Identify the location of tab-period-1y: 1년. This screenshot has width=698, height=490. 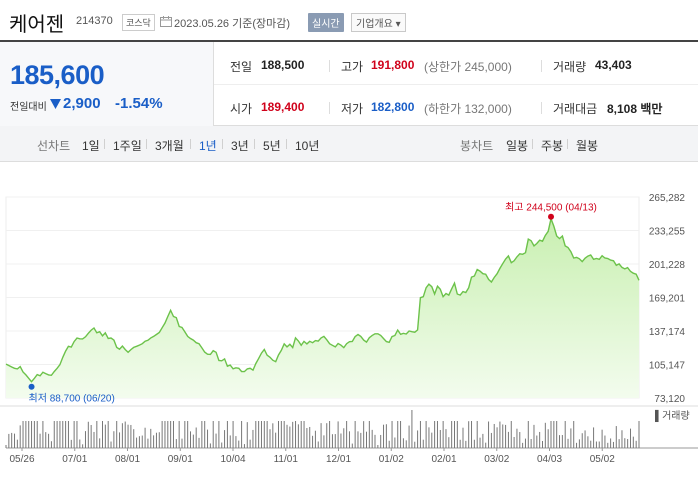
(208, 146).